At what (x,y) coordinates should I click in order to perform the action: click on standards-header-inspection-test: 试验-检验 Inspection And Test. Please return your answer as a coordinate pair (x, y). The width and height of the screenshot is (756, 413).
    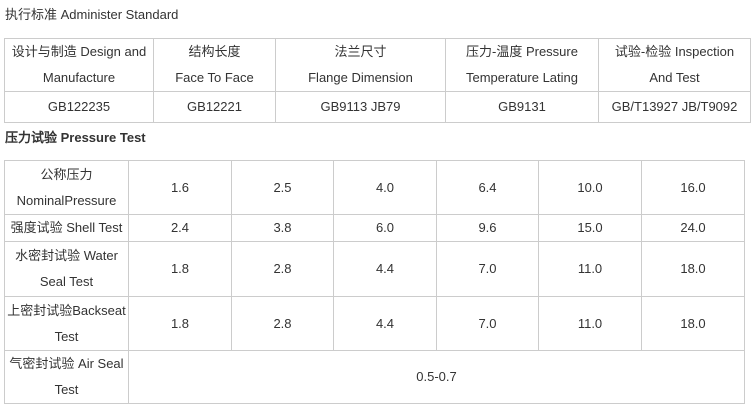
    Looking at the image, I should click on (674, 65).